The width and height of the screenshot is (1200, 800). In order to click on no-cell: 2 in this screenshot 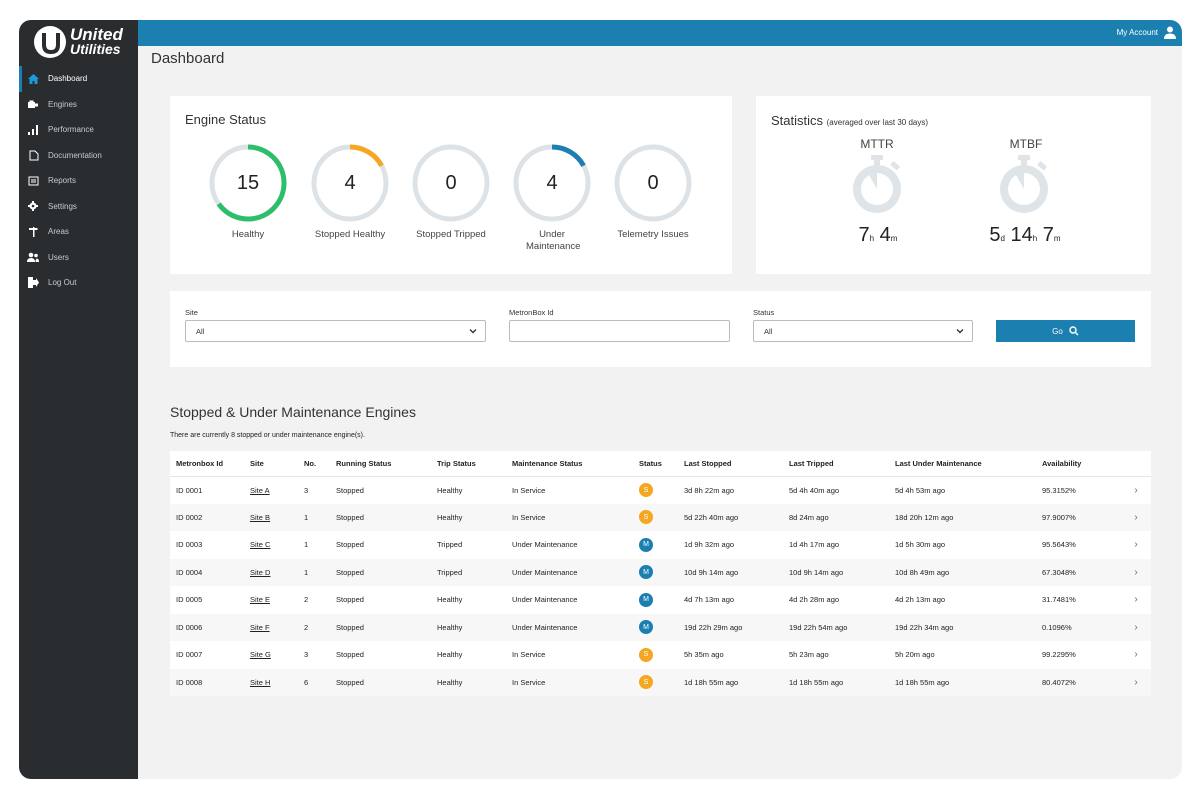, I will do `click(306, 627)`.